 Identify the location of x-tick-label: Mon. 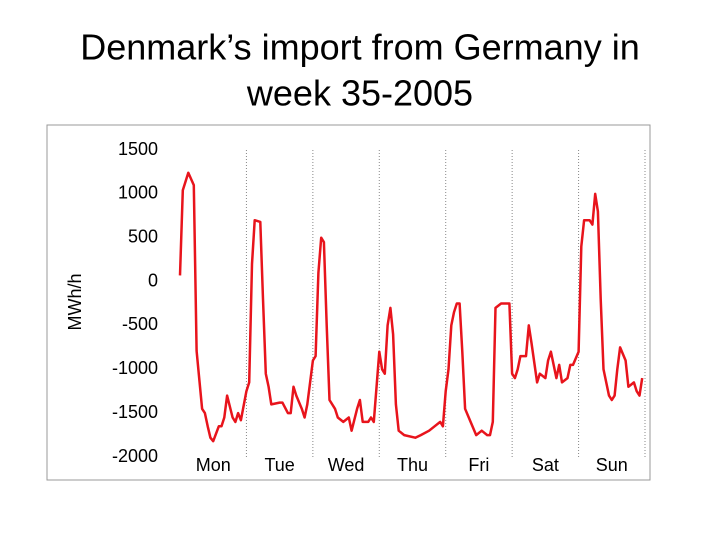
(213, 465).